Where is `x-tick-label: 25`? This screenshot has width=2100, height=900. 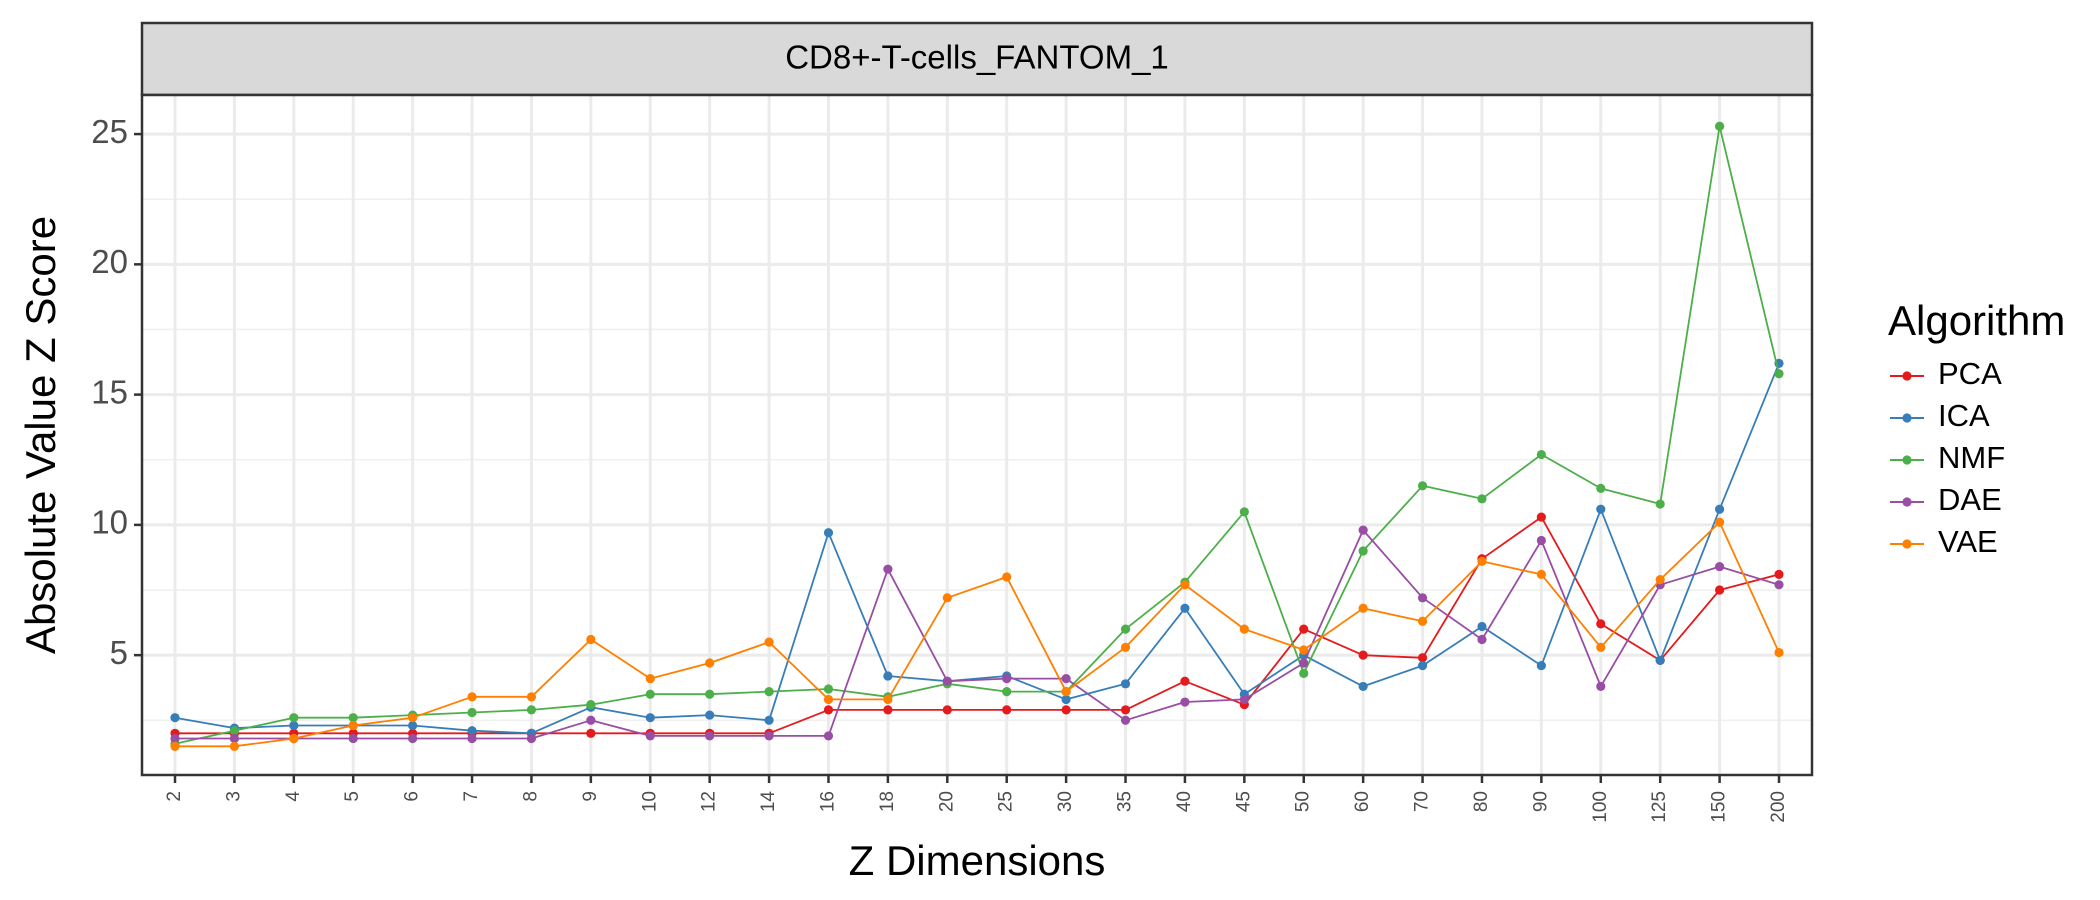
x-tick-label: 25 is located at coordinates (1006, 801).